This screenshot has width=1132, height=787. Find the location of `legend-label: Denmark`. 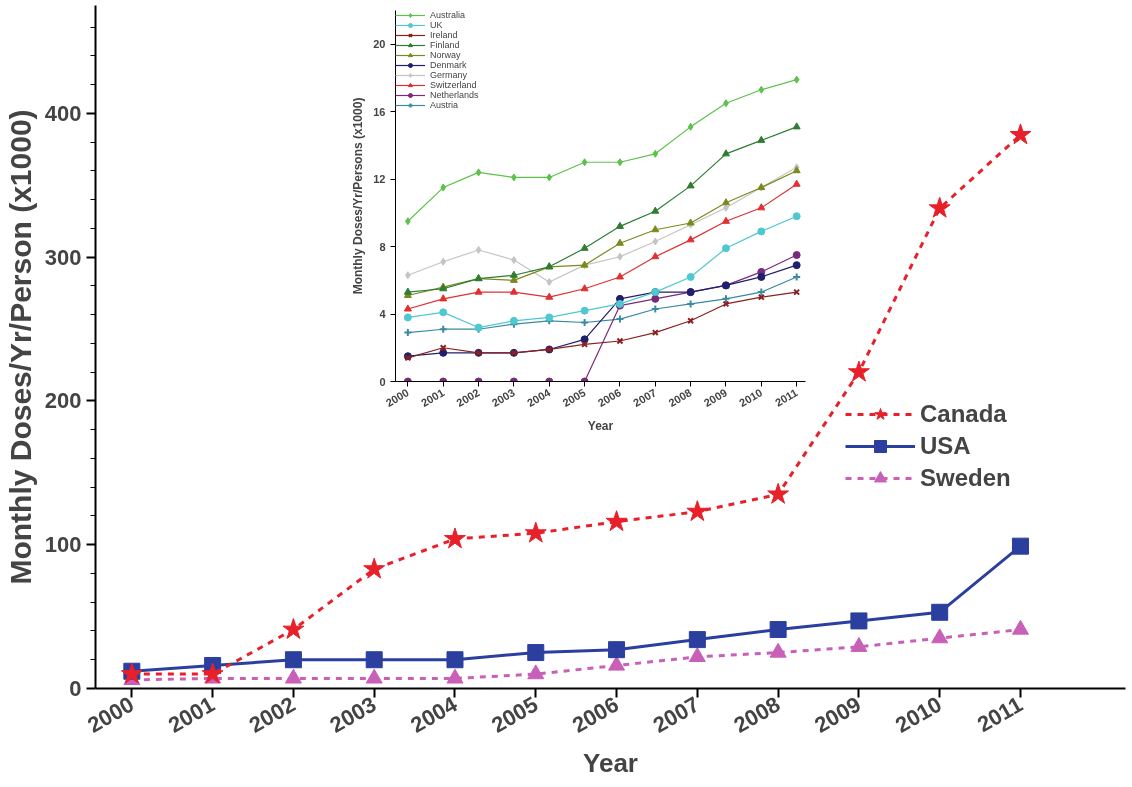

legend-label: Denmark is located at coordinates (448, 65).